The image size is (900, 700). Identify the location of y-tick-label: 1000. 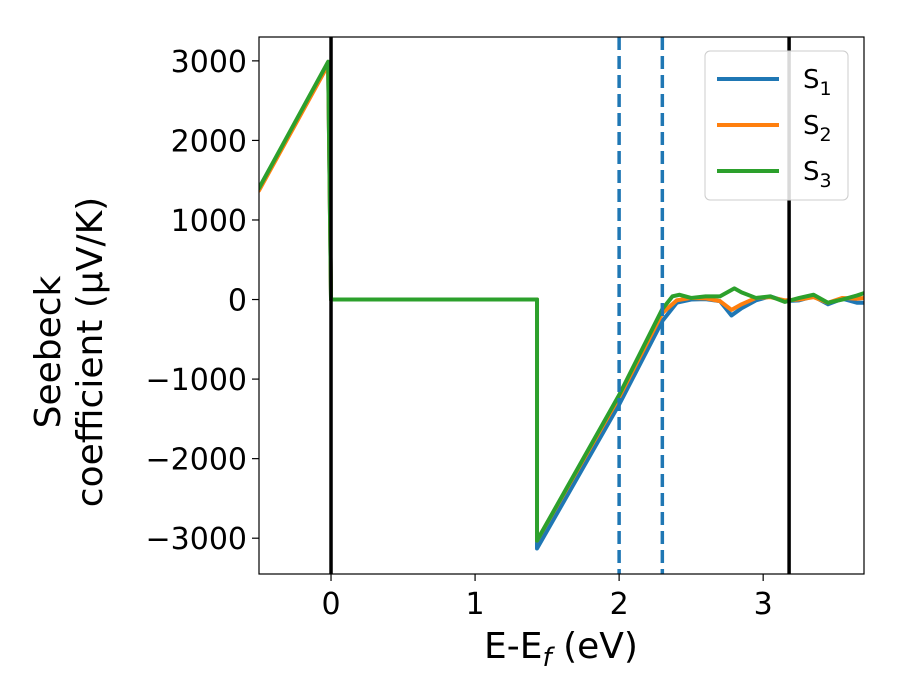
(209, 221).